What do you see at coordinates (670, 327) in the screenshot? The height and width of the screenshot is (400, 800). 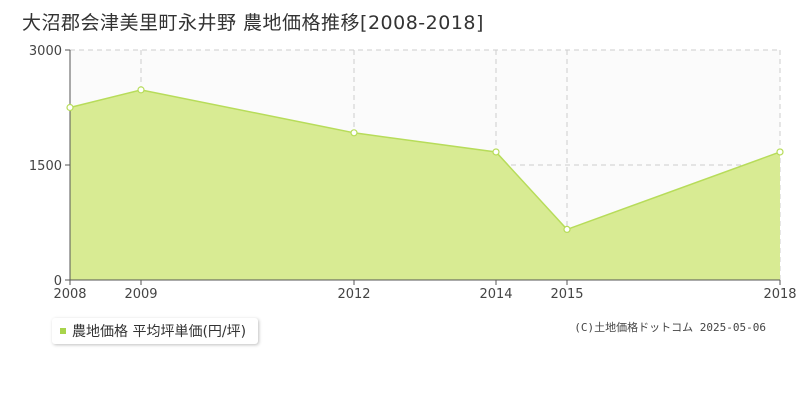 I see `copyright-credit: (C)土地価格ドットコム 2025-05-06` at bounding box center [670, 327].